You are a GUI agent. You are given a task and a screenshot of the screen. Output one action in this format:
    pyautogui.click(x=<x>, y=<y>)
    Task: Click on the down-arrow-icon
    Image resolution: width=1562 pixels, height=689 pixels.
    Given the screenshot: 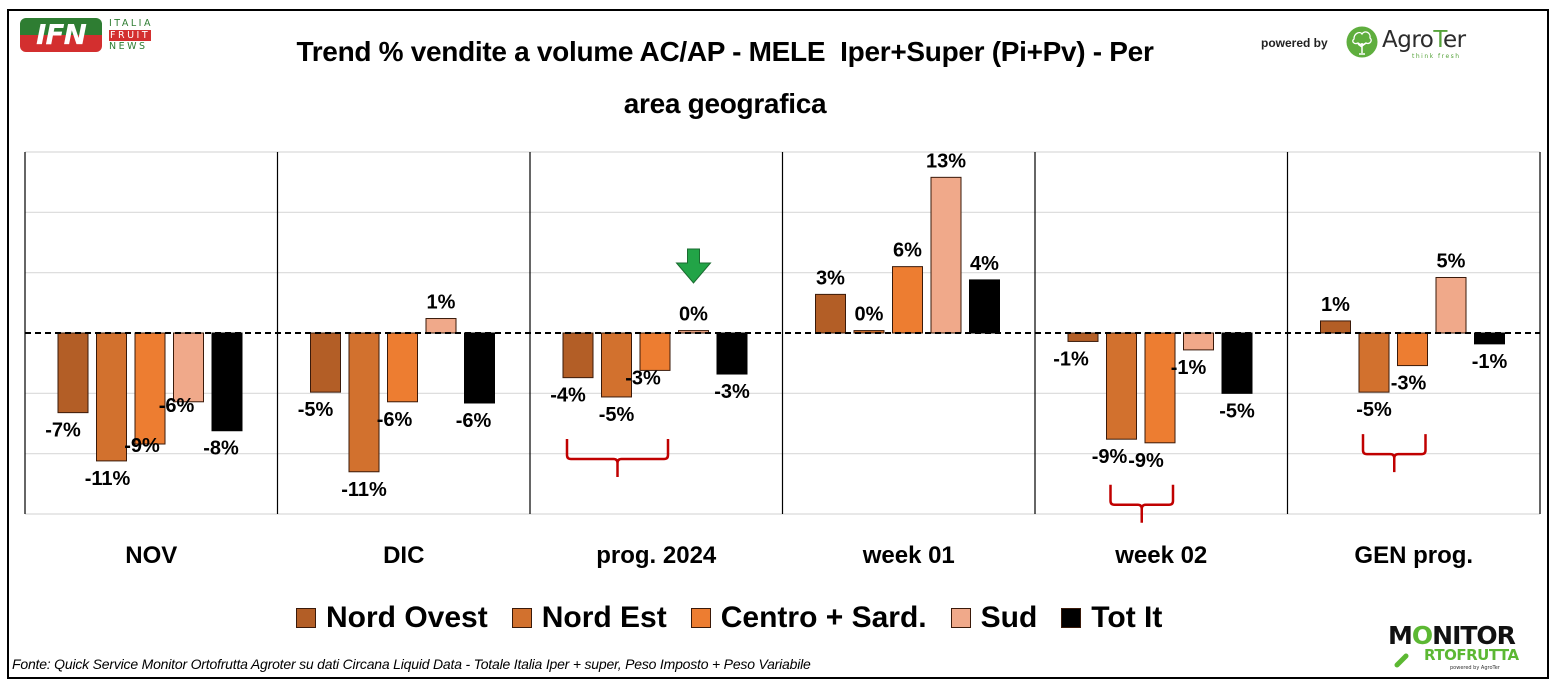 What is the action you would take?
    pyautogui.click(x=693, y=266)
    